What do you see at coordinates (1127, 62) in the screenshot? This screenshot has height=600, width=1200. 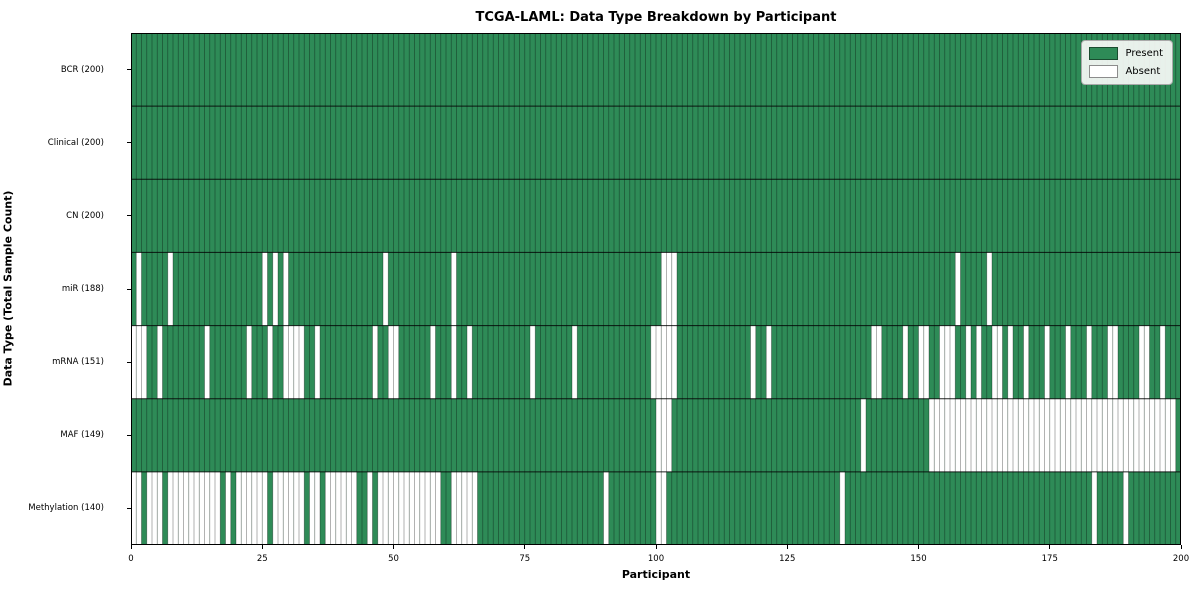 I see `legend: Present Absent` at bounding box center [1127, 62].